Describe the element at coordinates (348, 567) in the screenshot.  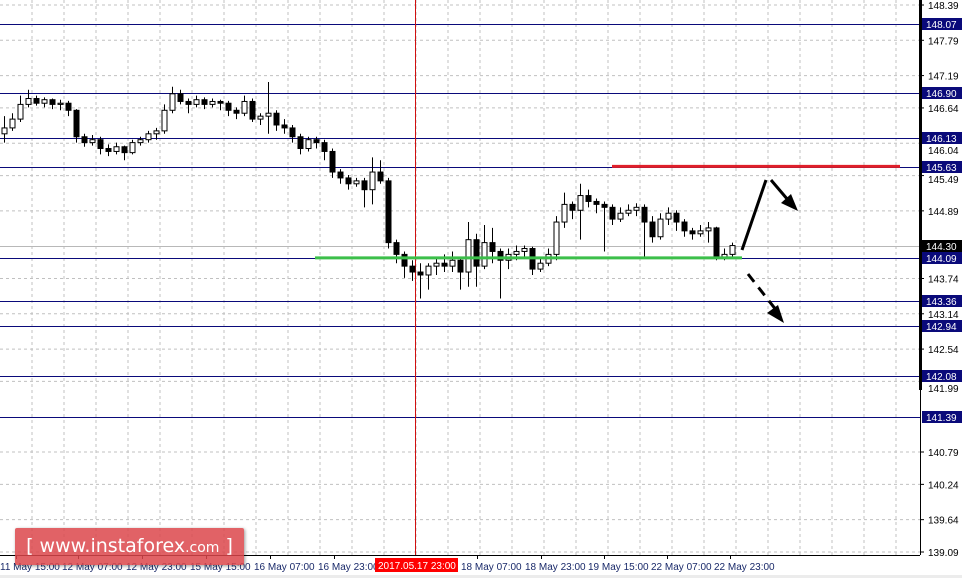
I see `x-tick-label: 16 May 23:00` at that location.